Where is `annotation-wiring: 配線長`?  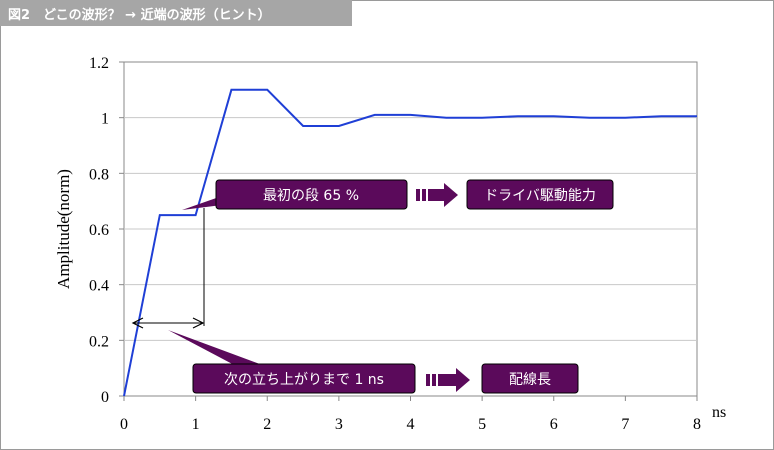
annotation-wiring: 配線長 is located at coordinates (530, 380).